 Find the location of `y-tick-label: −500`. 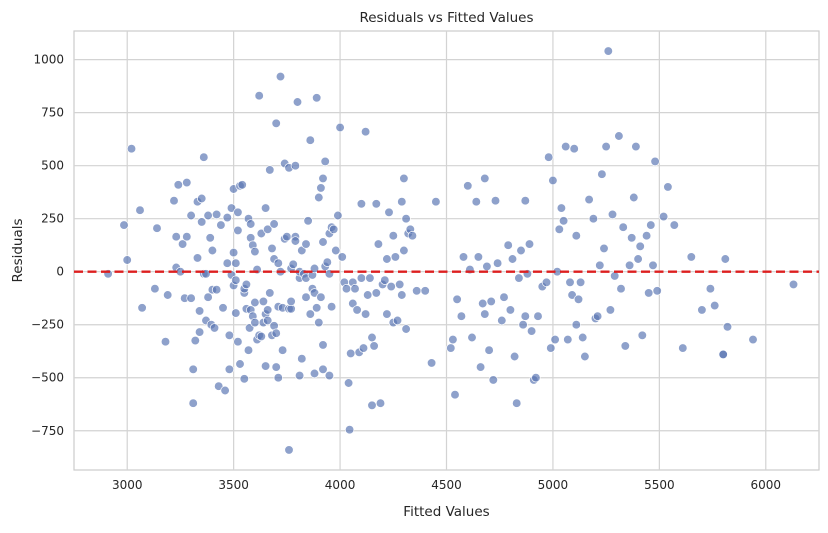

y-tick-label: −500 is located at coordinates (47, 378).